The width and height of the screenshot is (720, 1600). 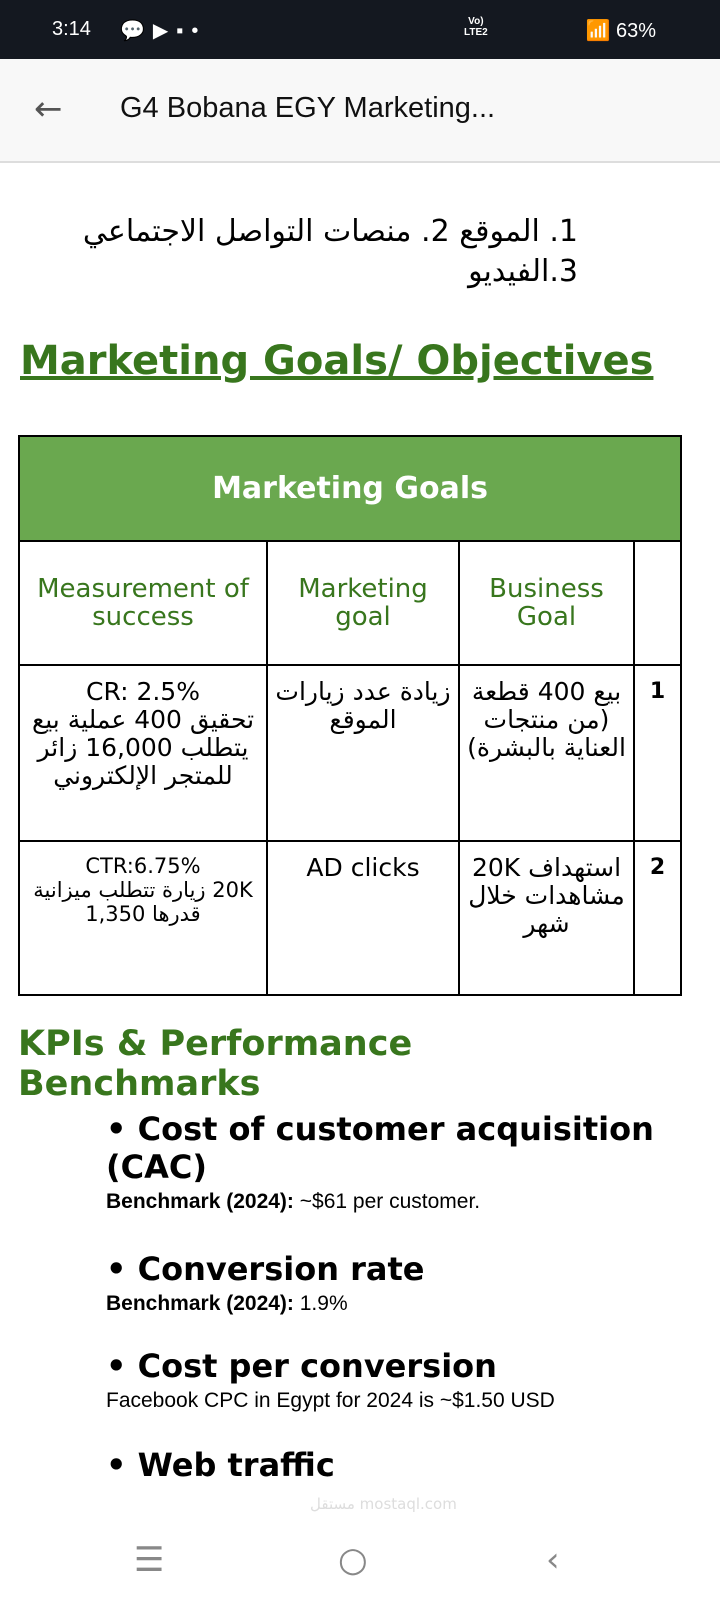 I want to click on column-header: Marketing goal, so click(x=363, y=603).